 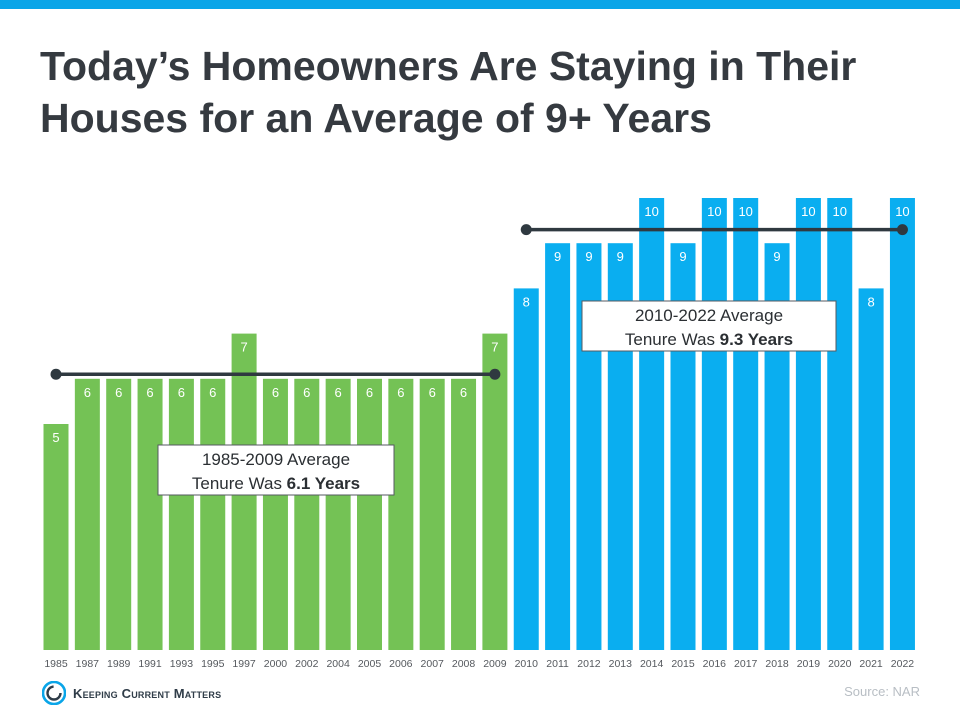 I want to click on x-tick-label: 2008, so click(x=464, y=664).